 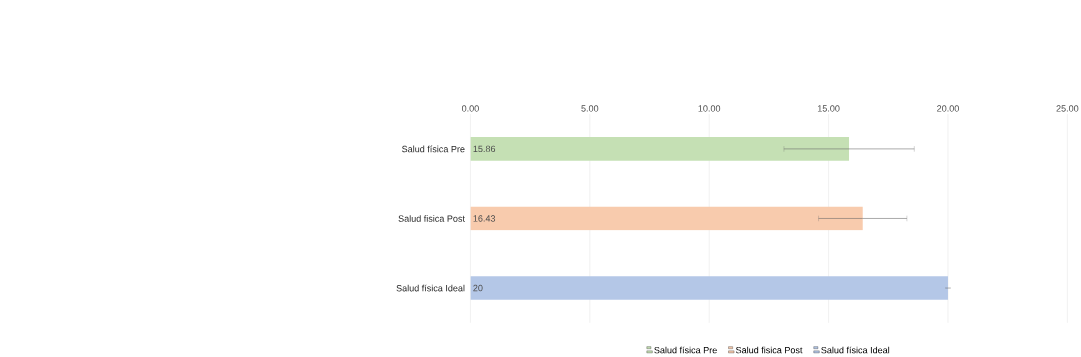 What do you see at coordinates (431, 218) in the screenshot?
I see `y-tick-label: Salud fisica Post` at bounding box center [431, 218].